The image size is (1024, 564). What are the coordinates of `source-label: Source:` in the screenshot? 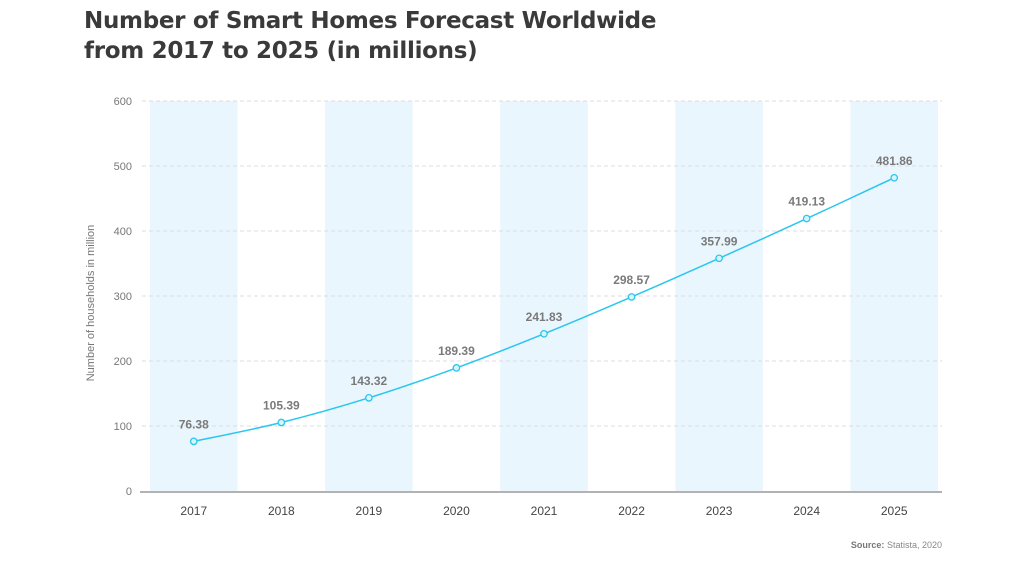 It's located at (867, 545).